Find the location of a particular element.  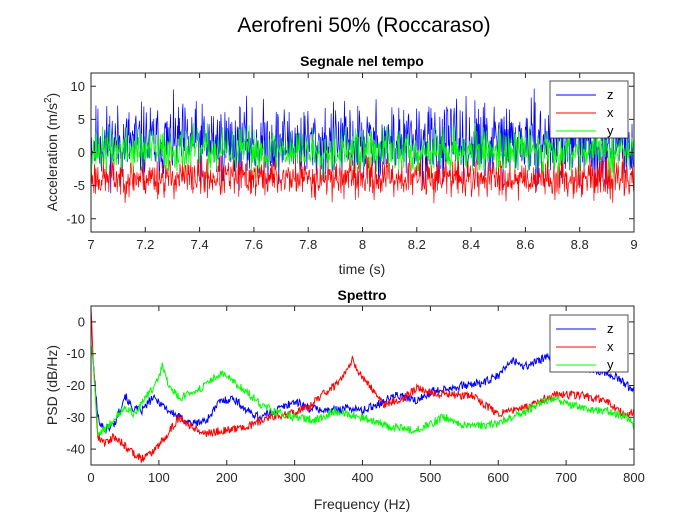

time-signal-legend-box is located at coordinates (589, 109).